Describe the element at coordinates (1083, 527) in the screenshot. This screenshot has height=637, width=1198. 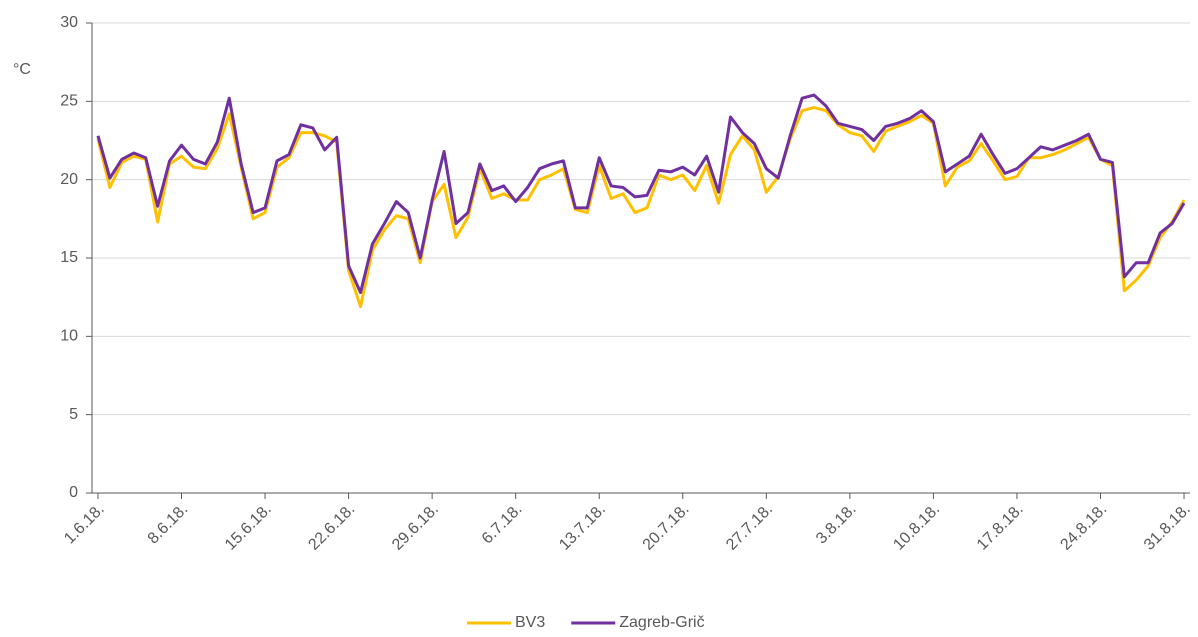
I see `x-tick-label: 24.8.18.` at that location.